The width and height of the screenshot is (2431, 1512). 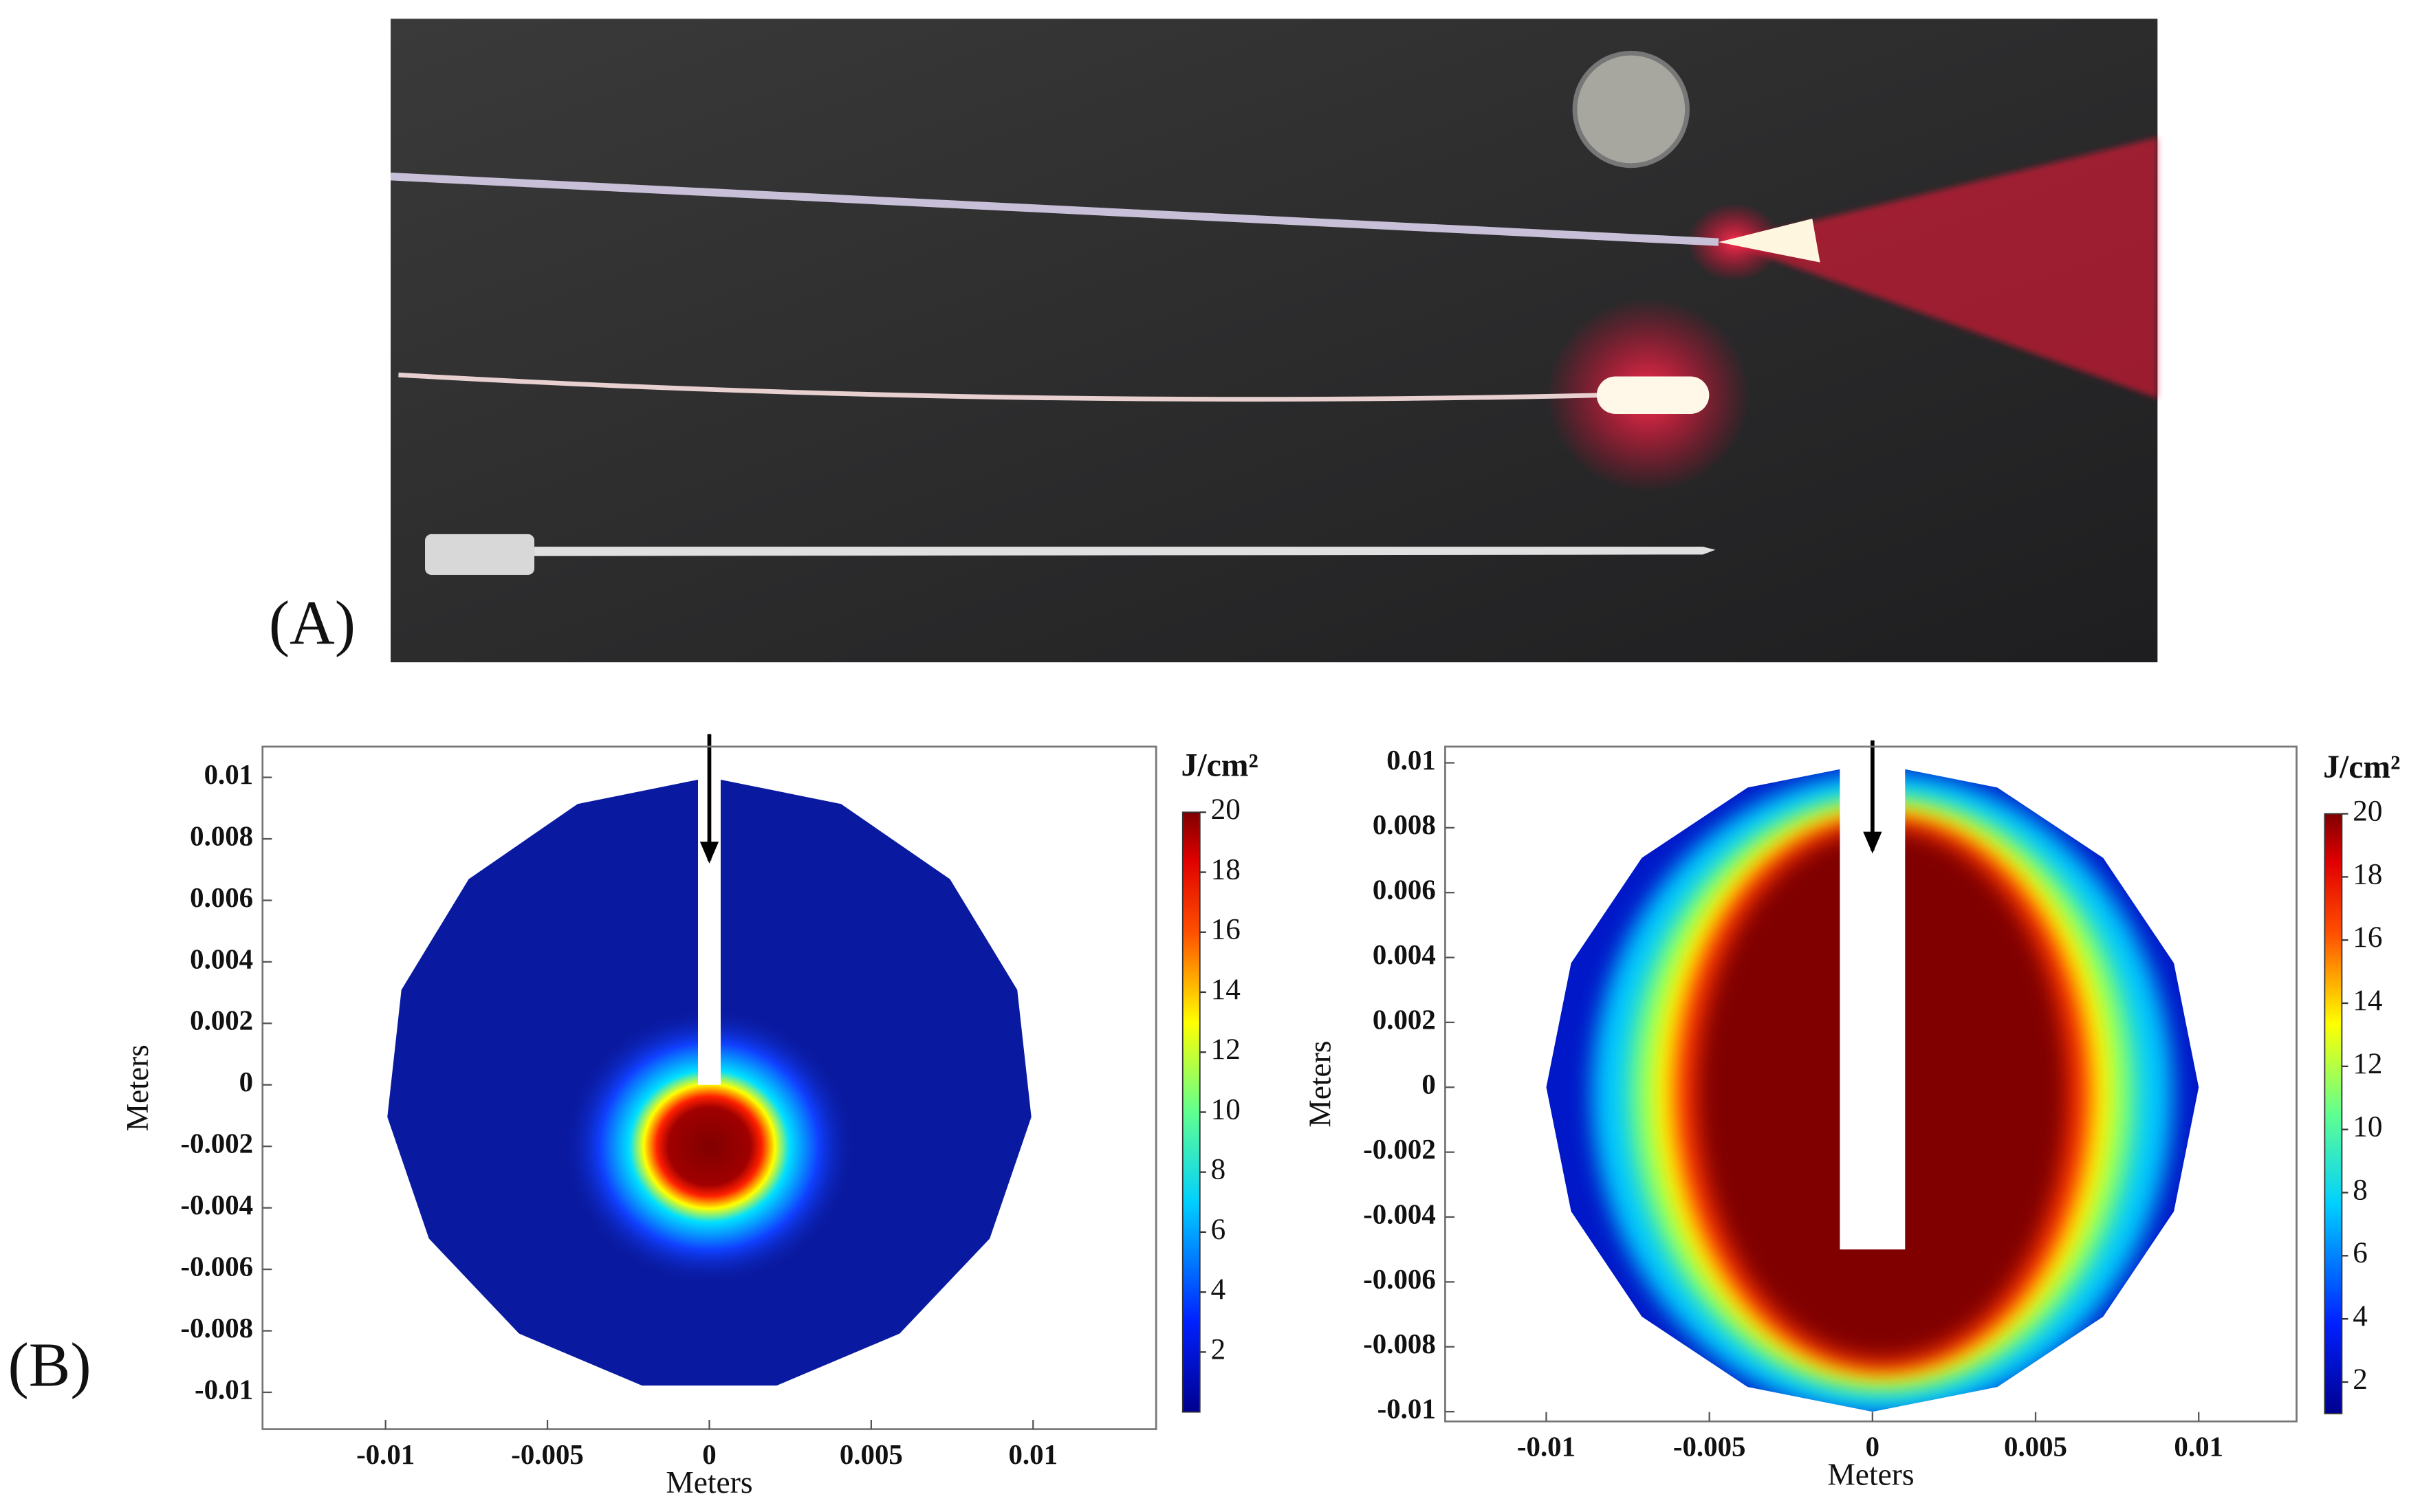 What do you see at coordinates (709, 1146) in the screenshot?
I see `hotspot` at bounding box center [709, 1146].